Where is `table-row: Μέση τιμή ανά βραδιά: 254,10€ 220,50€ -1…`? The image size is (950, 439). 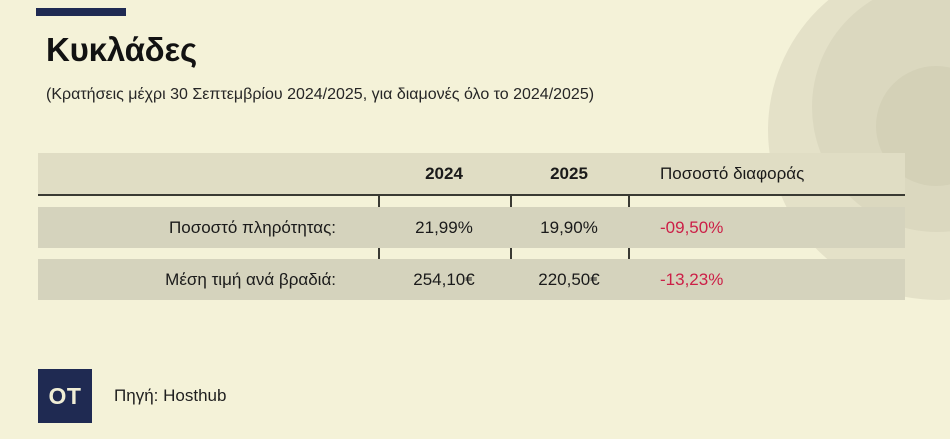
table-row: Μέση τιμή ανά βραδιά: 254,10€ 220,50€ -1… is located at coordinates (471, 279).